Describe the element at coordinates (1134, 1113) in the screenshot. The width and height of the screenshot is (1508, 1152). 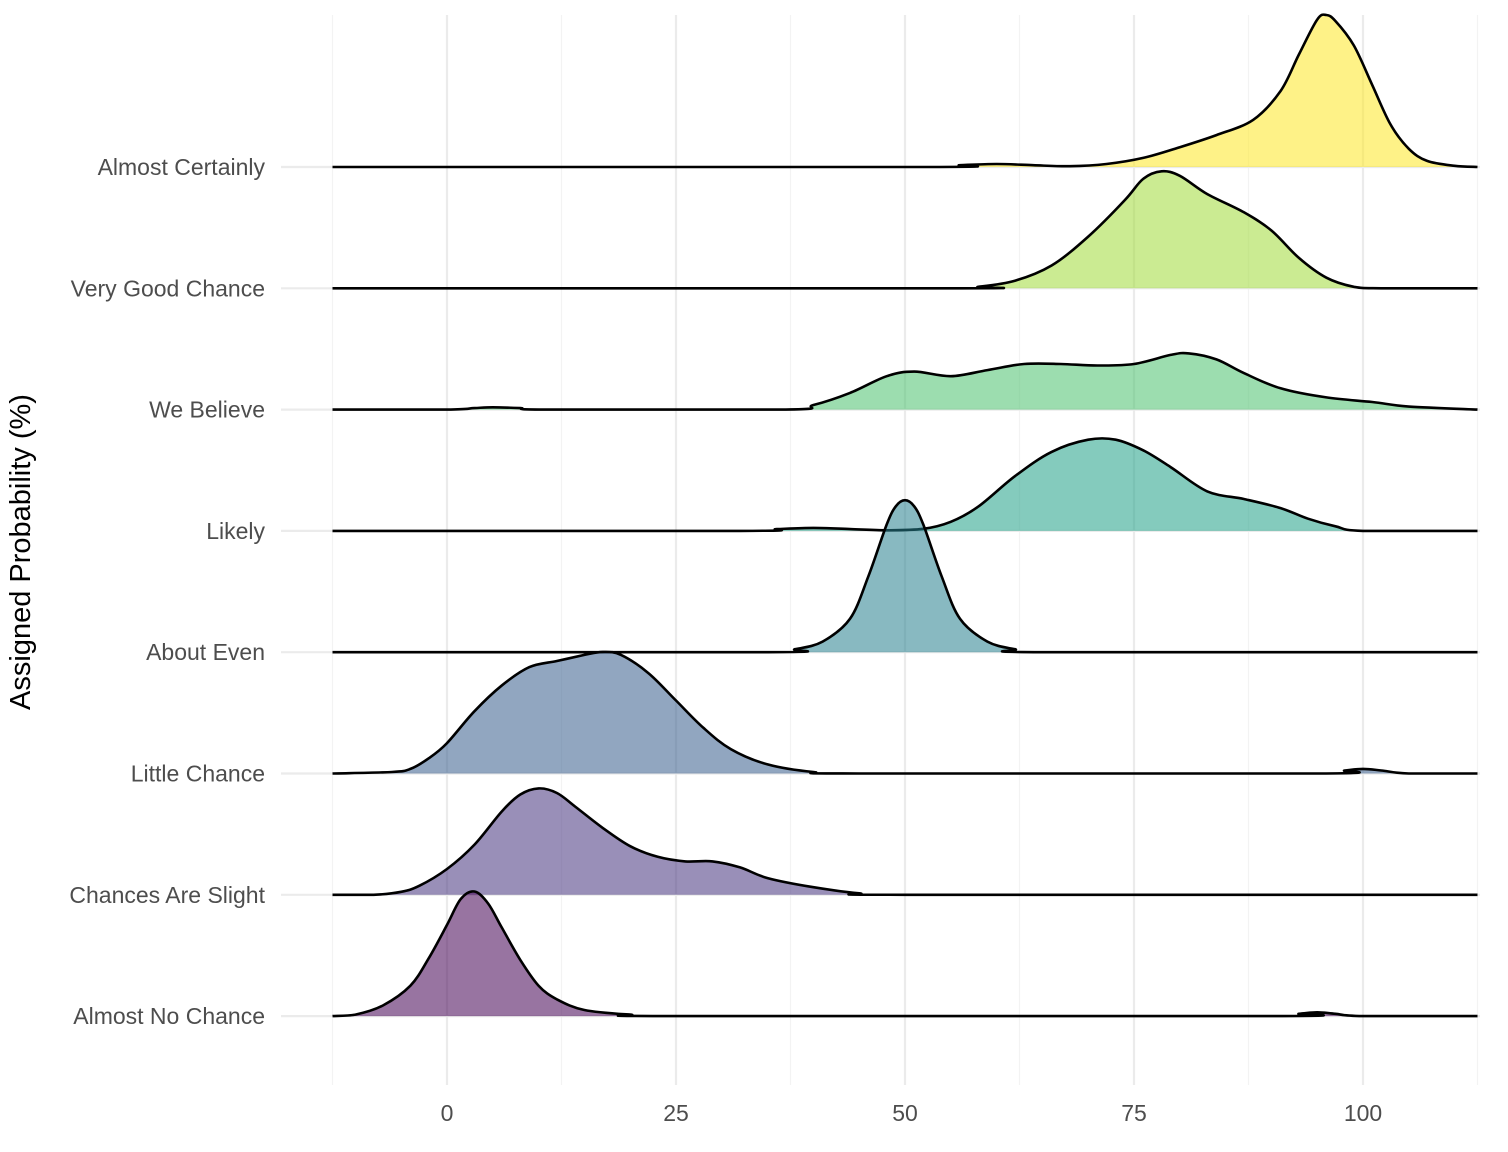
I see `x-tick-label: 75` at that location.